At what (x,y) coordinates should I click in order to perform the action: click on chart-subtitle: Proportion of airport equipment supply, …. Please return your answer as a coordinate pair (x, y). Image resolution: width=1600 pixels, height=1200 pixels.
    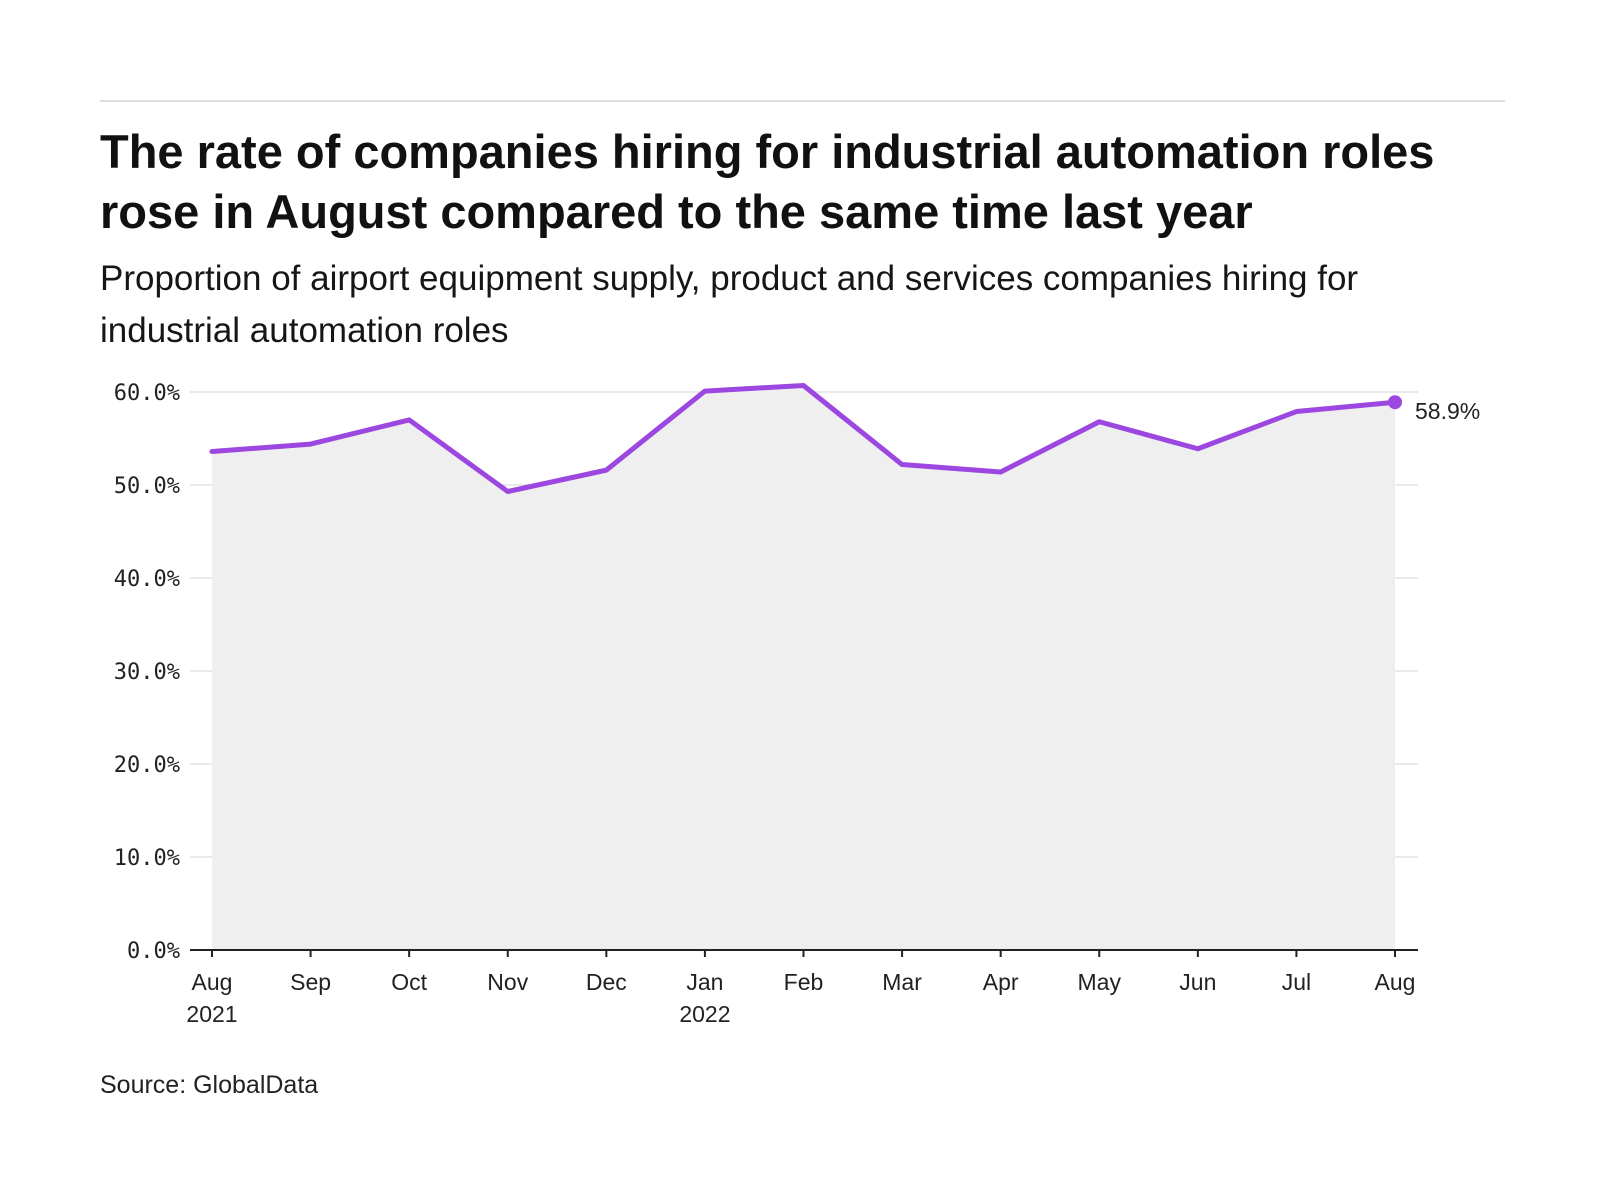
    Looking at the image, I should click on (729, 304).